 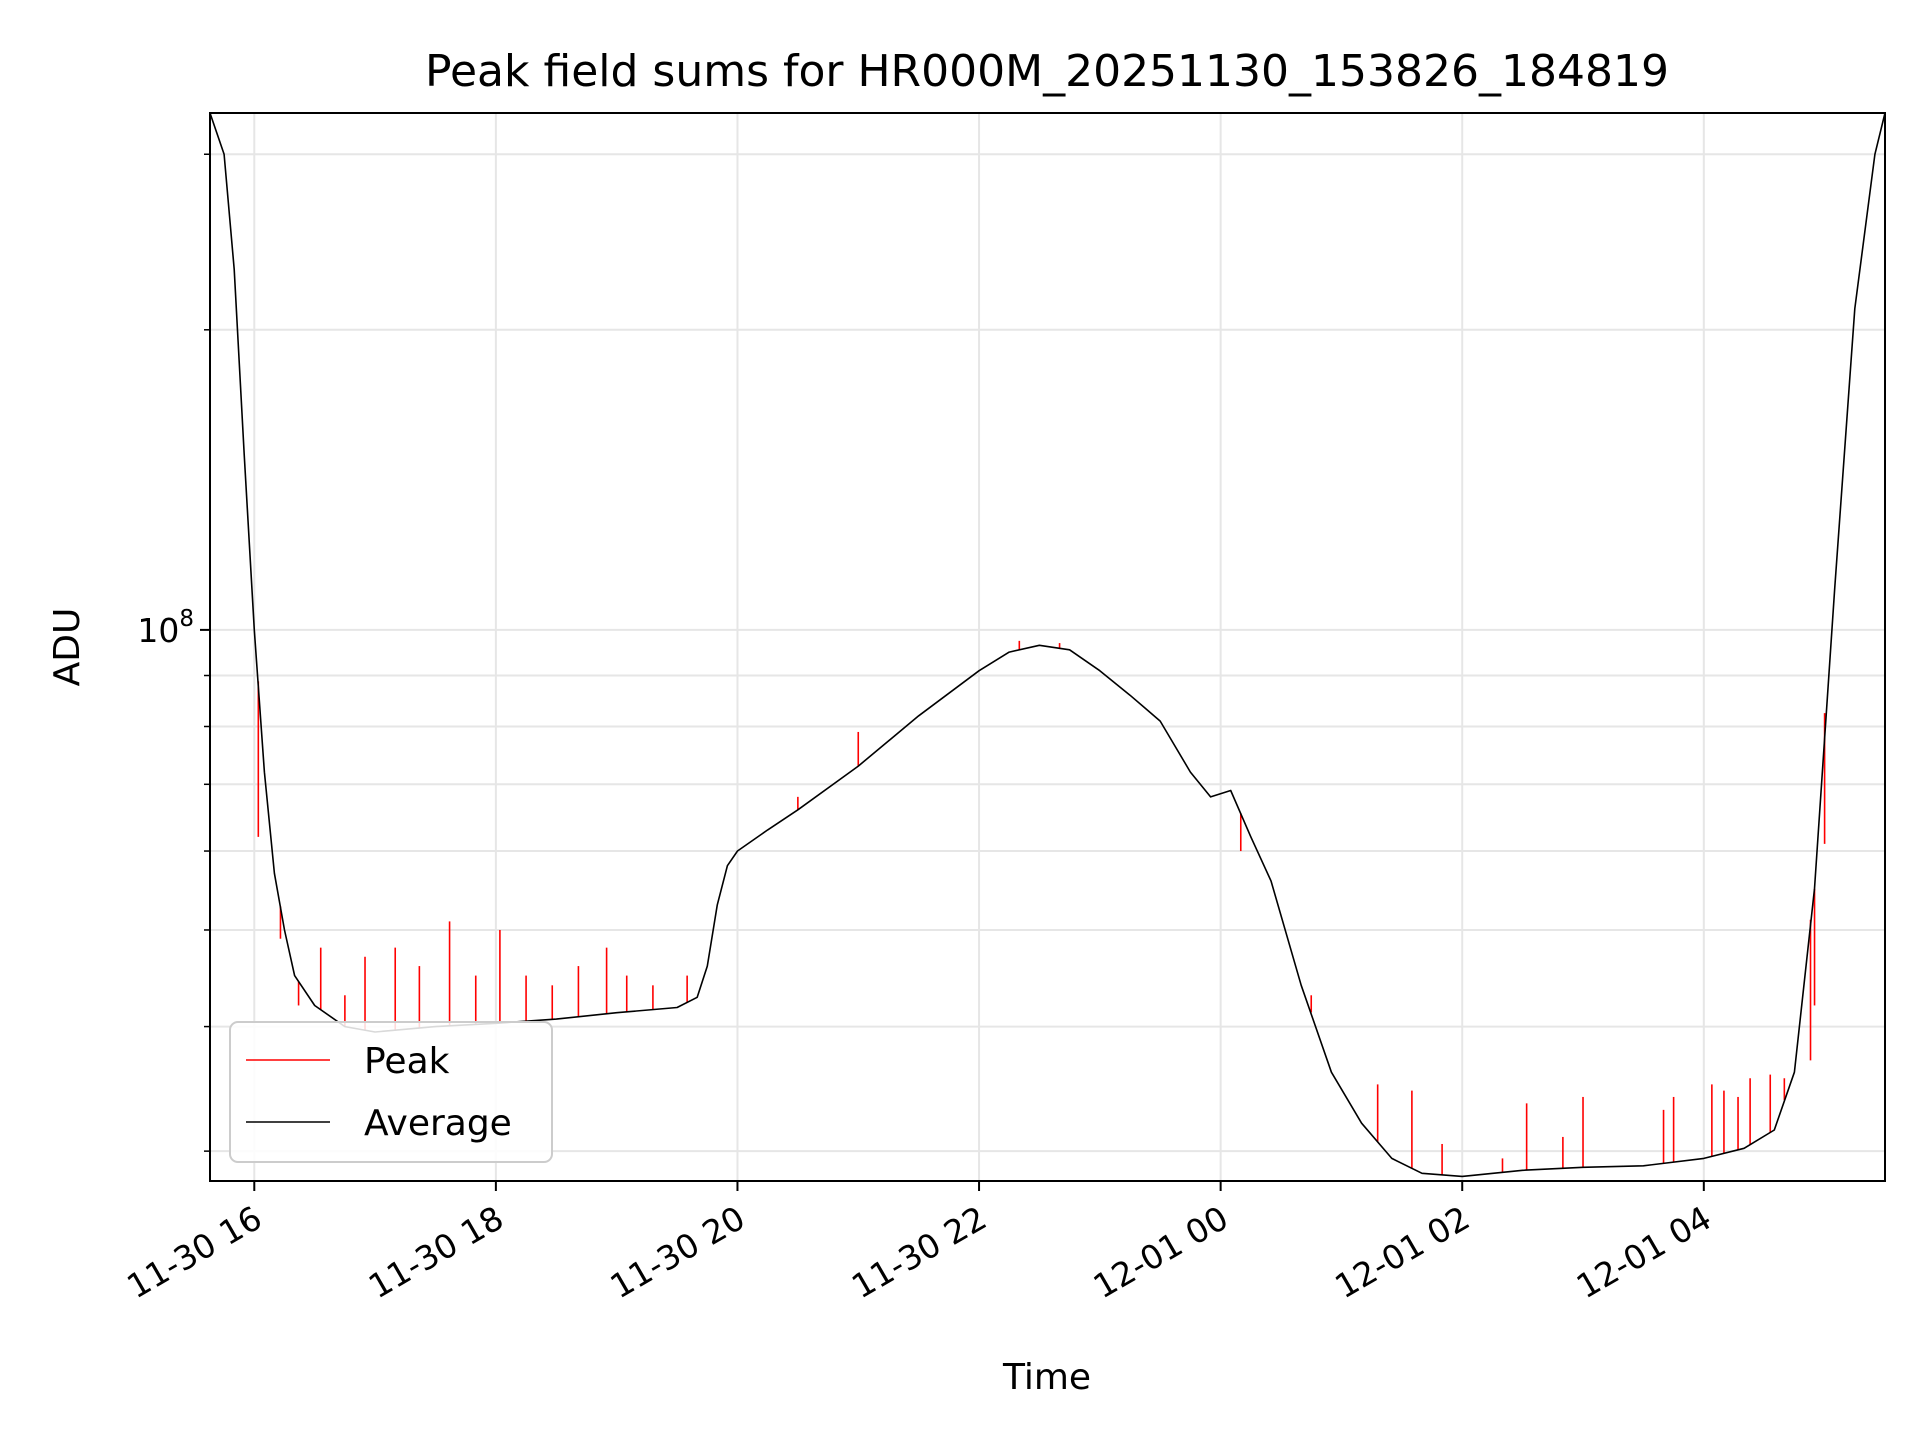 What do you see at coordinates (438, 1123) in the screenshot?
I see `legend-label-average: Average` at bounding box center [438, 1123].